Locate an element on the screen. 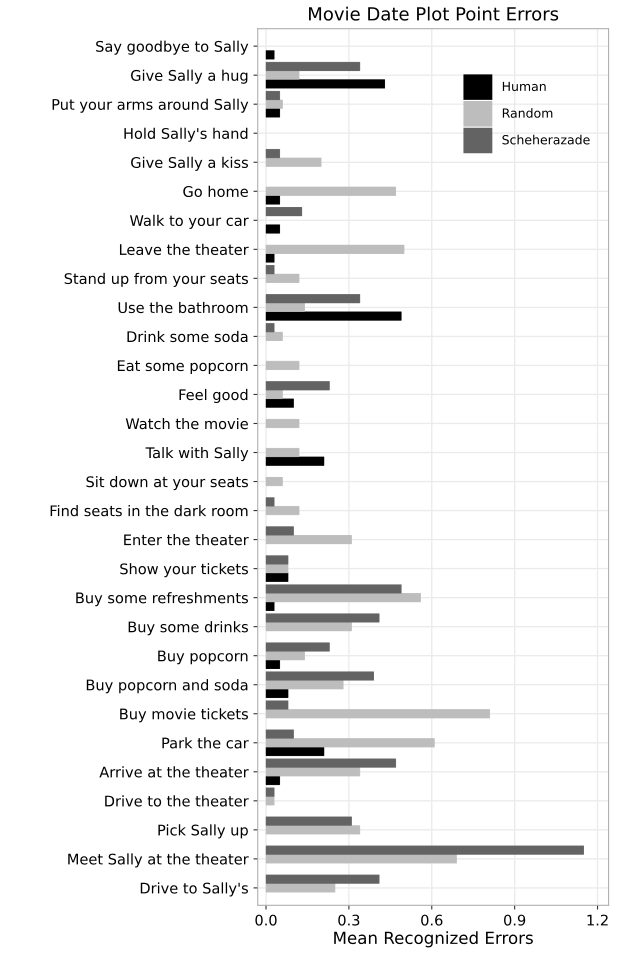 Image resolution: width=621 pixels, height=958 pixels. y-tick-label: Talk with Sally is located at coordinates (197, 454).